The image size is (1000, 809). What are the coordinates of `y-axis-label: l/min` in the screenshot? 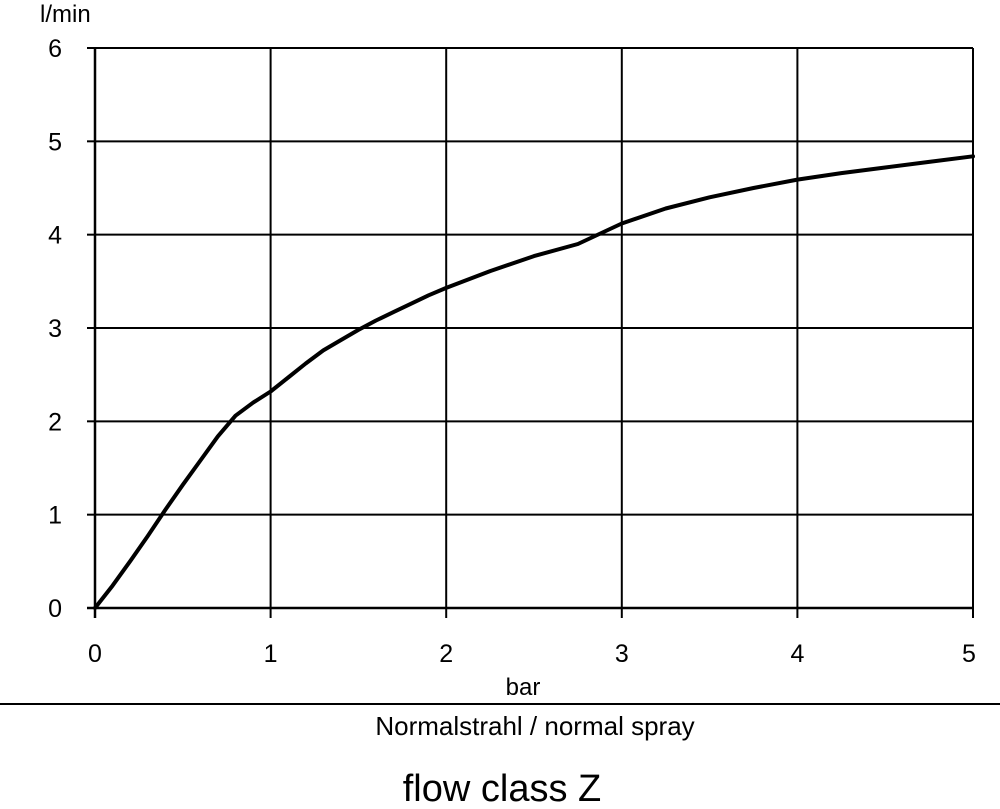 It's located at (65, 14).